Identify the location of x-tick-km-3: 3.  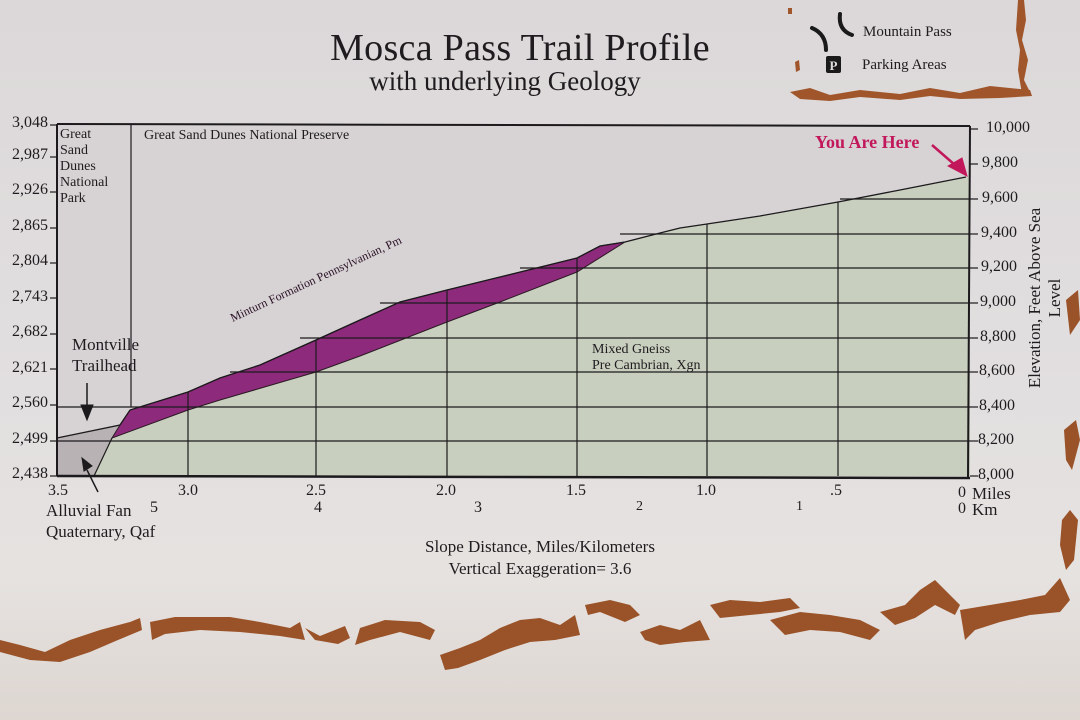
(478, 507).